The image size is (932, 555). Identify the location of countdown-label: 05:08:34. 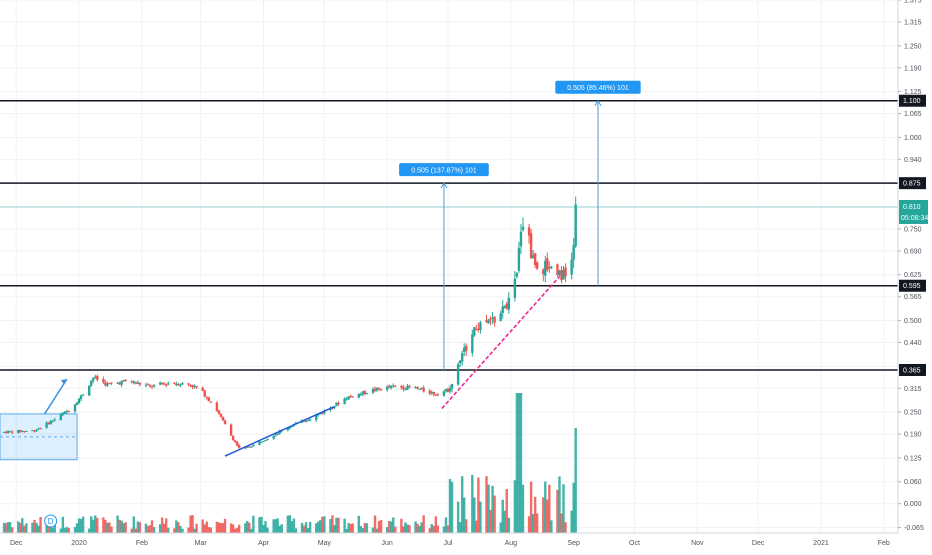
(914, 218).